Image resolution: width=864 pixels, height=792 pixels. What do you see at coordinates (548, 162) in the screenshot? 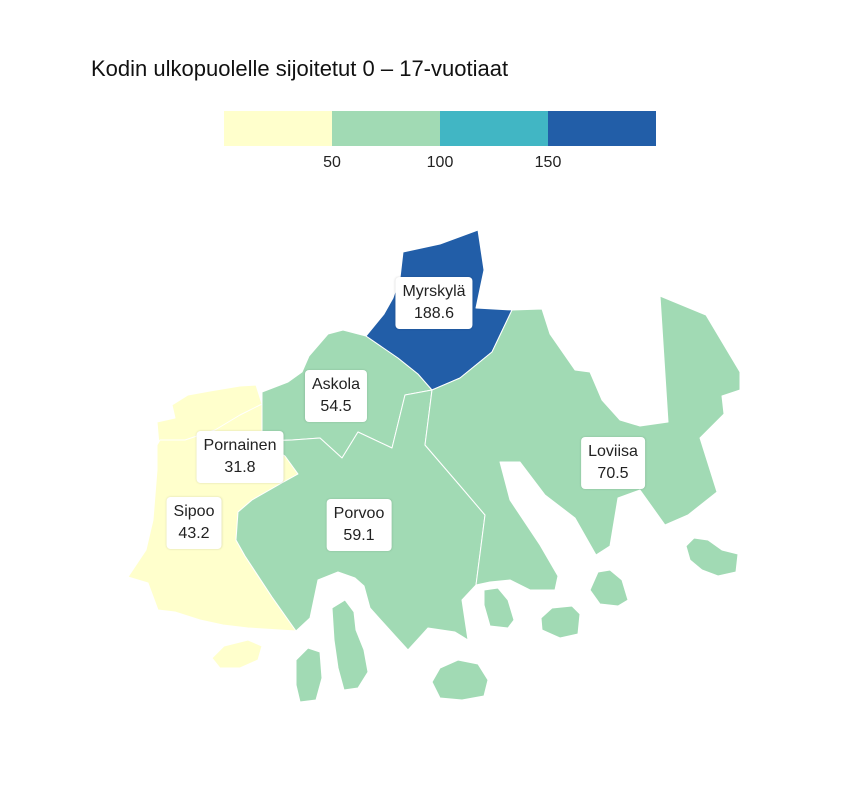
I see `legend-tick-150: 150` at bounding box center [548, 162].